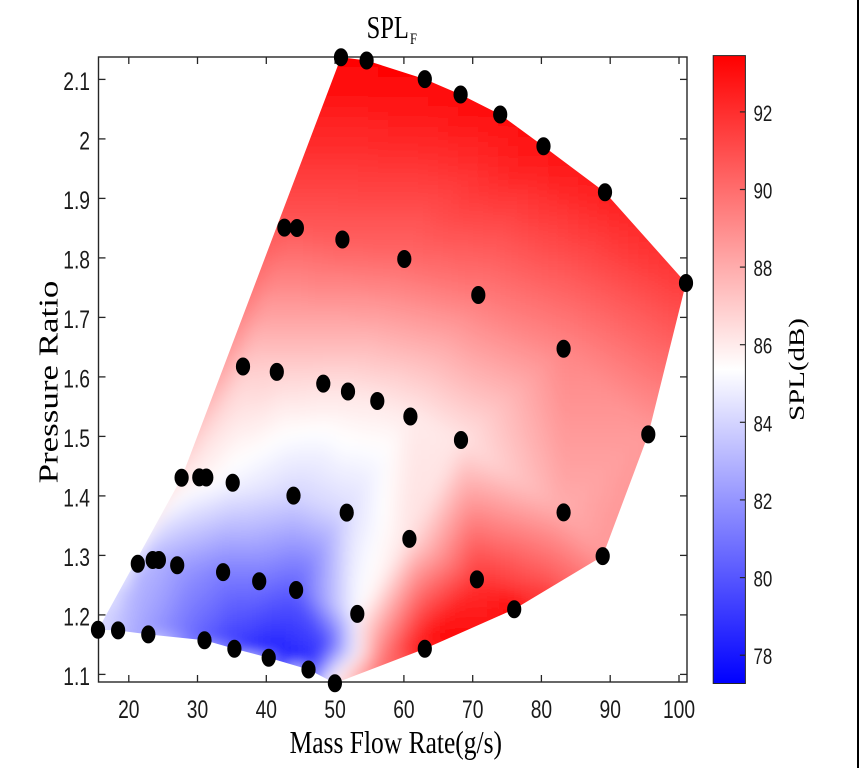 The width and height of the screenshot is (859, 768). I want to click on svg-text: 1.4, so click(76, 498).